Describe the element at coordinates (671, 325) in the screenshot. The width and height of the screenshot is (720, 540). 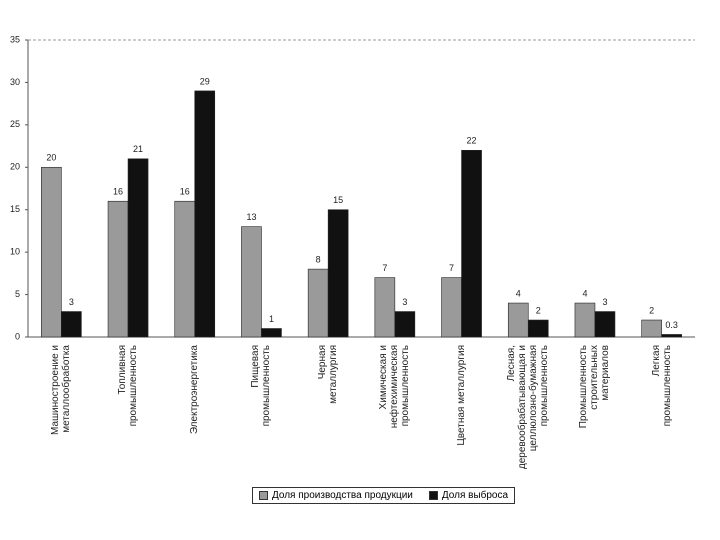
I see `value-label: 0.3` at that location.